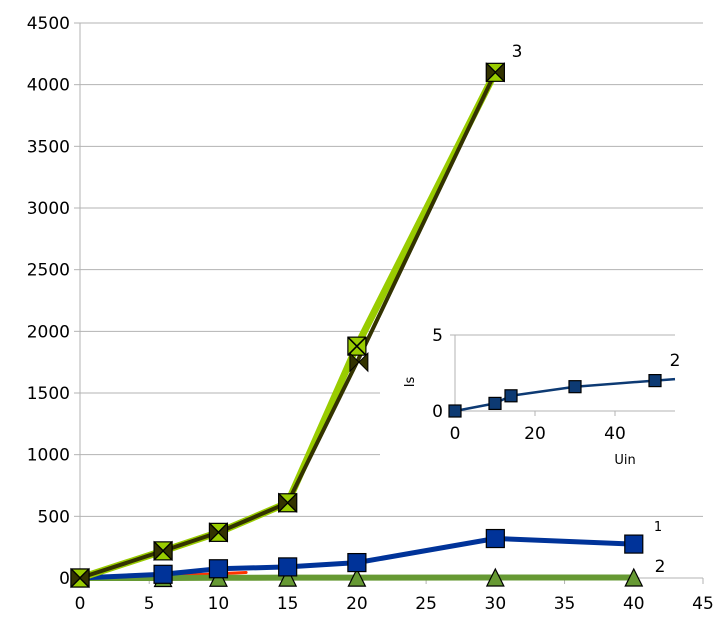 The height and width of the screenshot is (619, 717). Describe the element at coordinates (703, 604) in the screenshot. I see `x-tick-label: 45` at that location.